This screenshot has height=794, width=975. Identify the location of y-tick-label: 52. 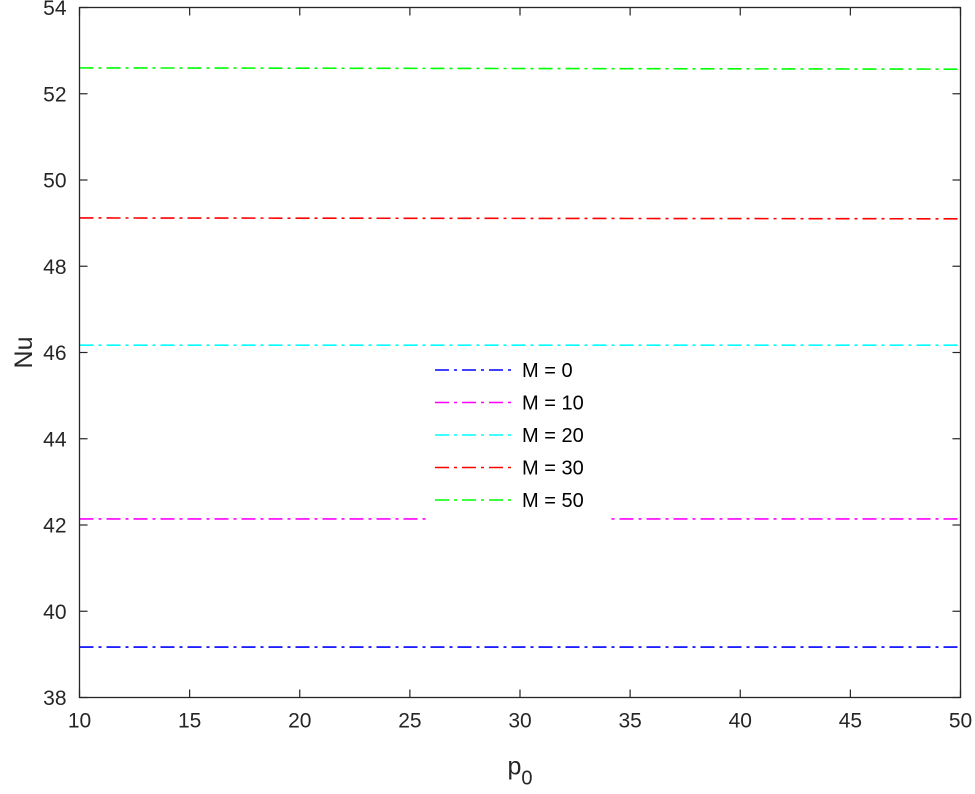
(54, 94).